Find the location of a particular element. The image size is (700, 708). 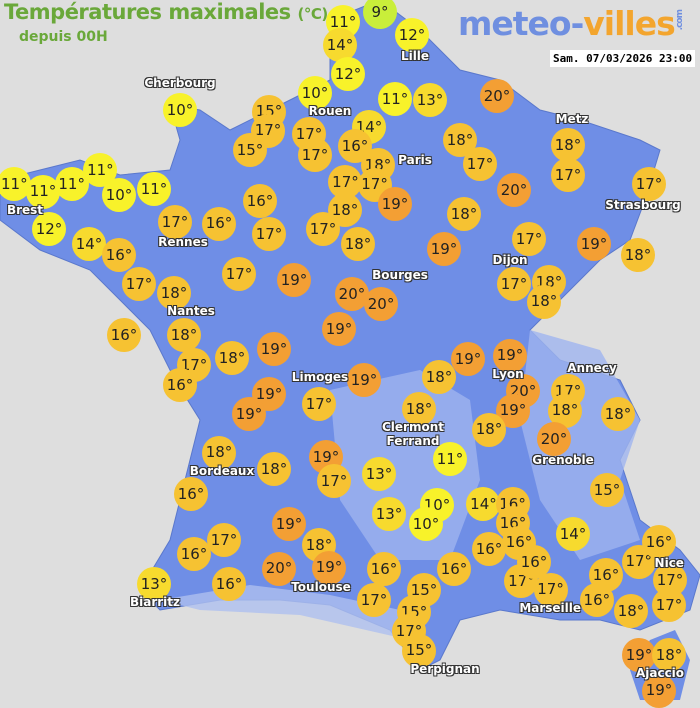

temperature-marker: 14° is located at coordinates (573, 534).